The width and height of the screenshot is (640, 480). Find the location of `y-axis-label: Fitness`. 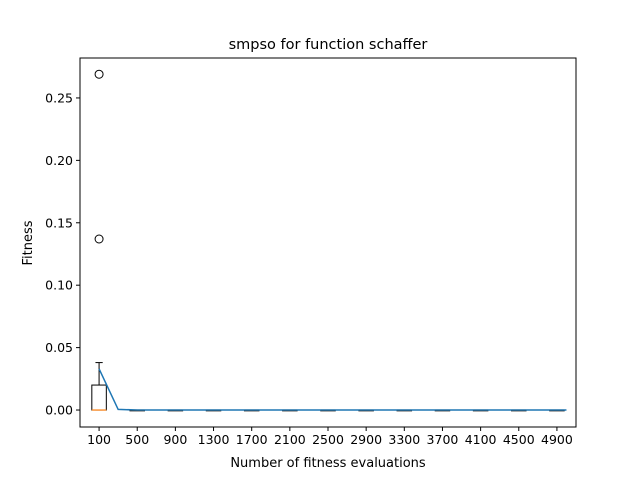

y-axis-label: Fitness is located at coordinates (28, 242).